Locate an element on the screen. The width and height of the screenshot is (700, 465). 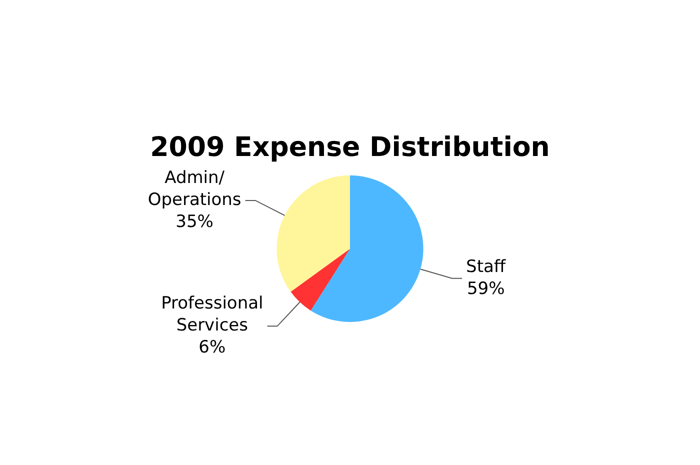
data-label: 6% is located at coordinates (212, 348).